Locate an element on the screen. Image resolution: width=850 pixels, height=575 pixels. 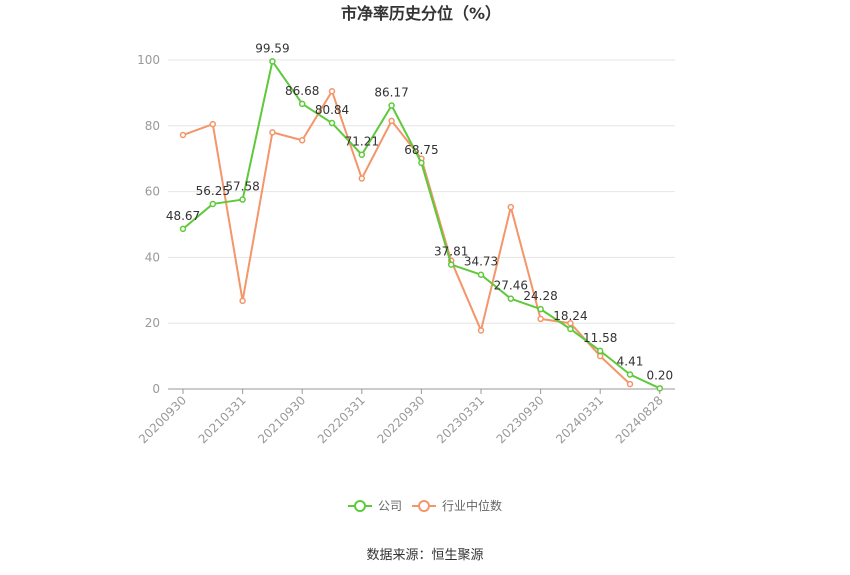
x-tick-label: 20240331 is located at coordinates (579, 419).